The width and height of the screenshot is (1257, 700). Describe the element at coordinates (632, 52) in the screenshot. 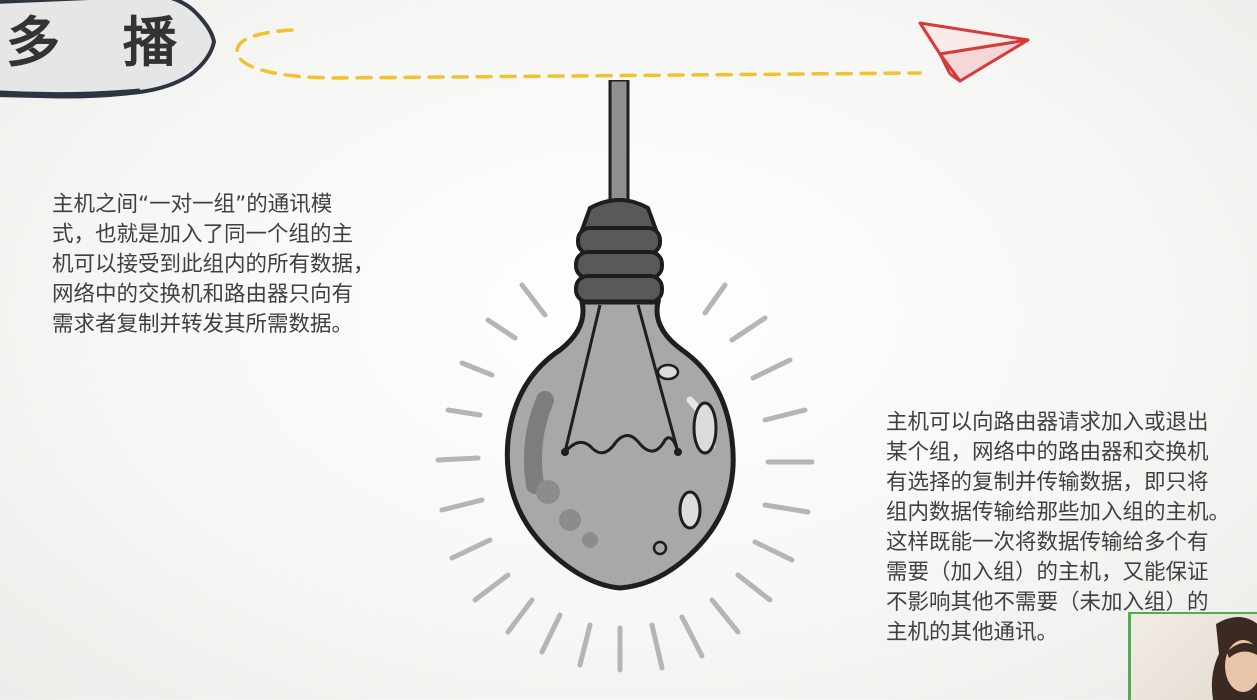

I see `dashed-flight-path` at that location.